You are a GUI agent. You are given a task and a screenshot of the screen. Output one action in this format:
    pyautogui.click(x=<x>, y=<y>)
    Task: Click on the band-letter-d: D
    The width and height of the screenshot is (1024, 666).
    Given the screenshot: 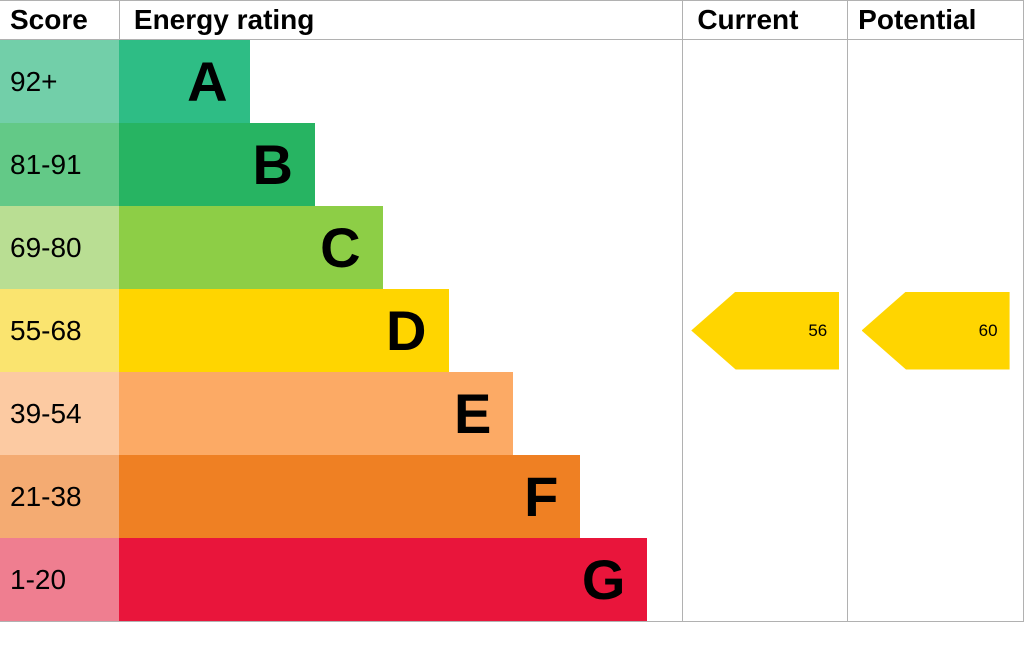 What is the action you would take?
    pyautogui.click(x=406, y=330)
    